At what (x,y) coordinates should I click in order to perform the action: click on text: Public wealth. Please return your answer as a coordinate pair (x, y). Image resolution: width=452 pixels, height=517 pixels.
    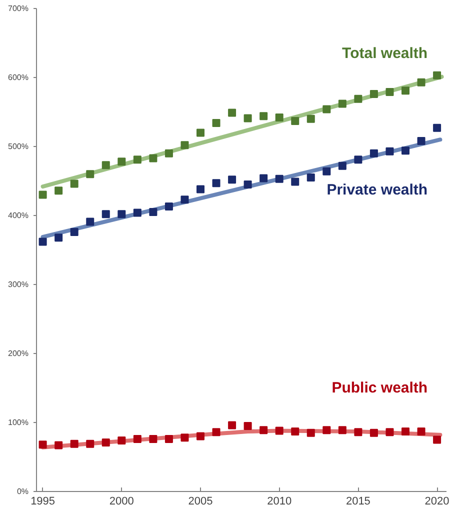
    Looking at the image, I should click on (380, 387).